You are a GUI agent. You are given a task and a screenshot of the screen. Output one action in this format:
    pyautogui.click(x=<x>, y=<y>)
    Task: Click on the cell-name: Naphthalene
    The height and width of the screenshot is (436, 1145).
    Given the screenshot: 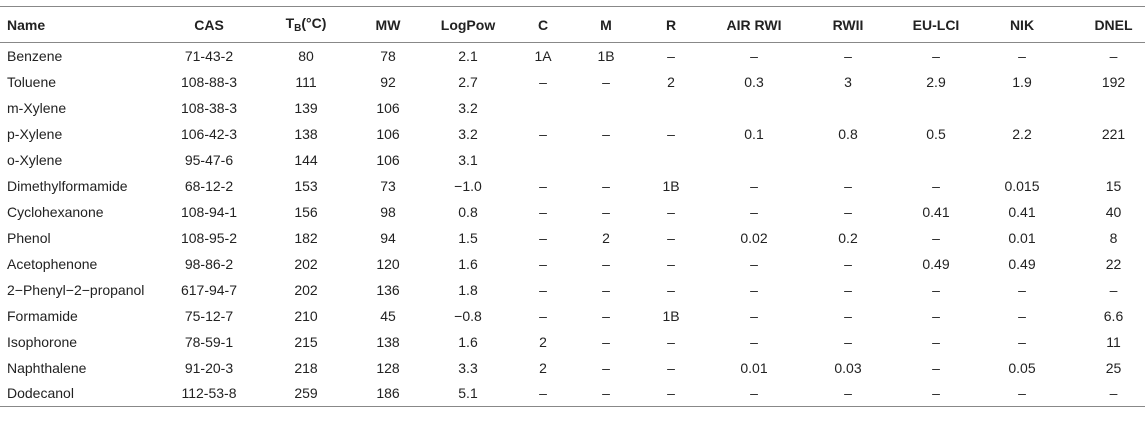 What is the action you would take?
    pyautogui.click(x=47, y=367)
    